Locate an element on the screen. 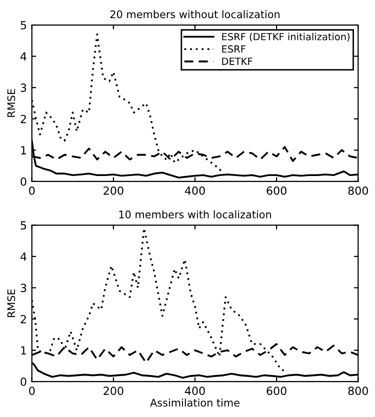 This screenshot has height=417, width=375. legend-label: ESRF (DETKF initialization) is located at coordinates (286, 37).